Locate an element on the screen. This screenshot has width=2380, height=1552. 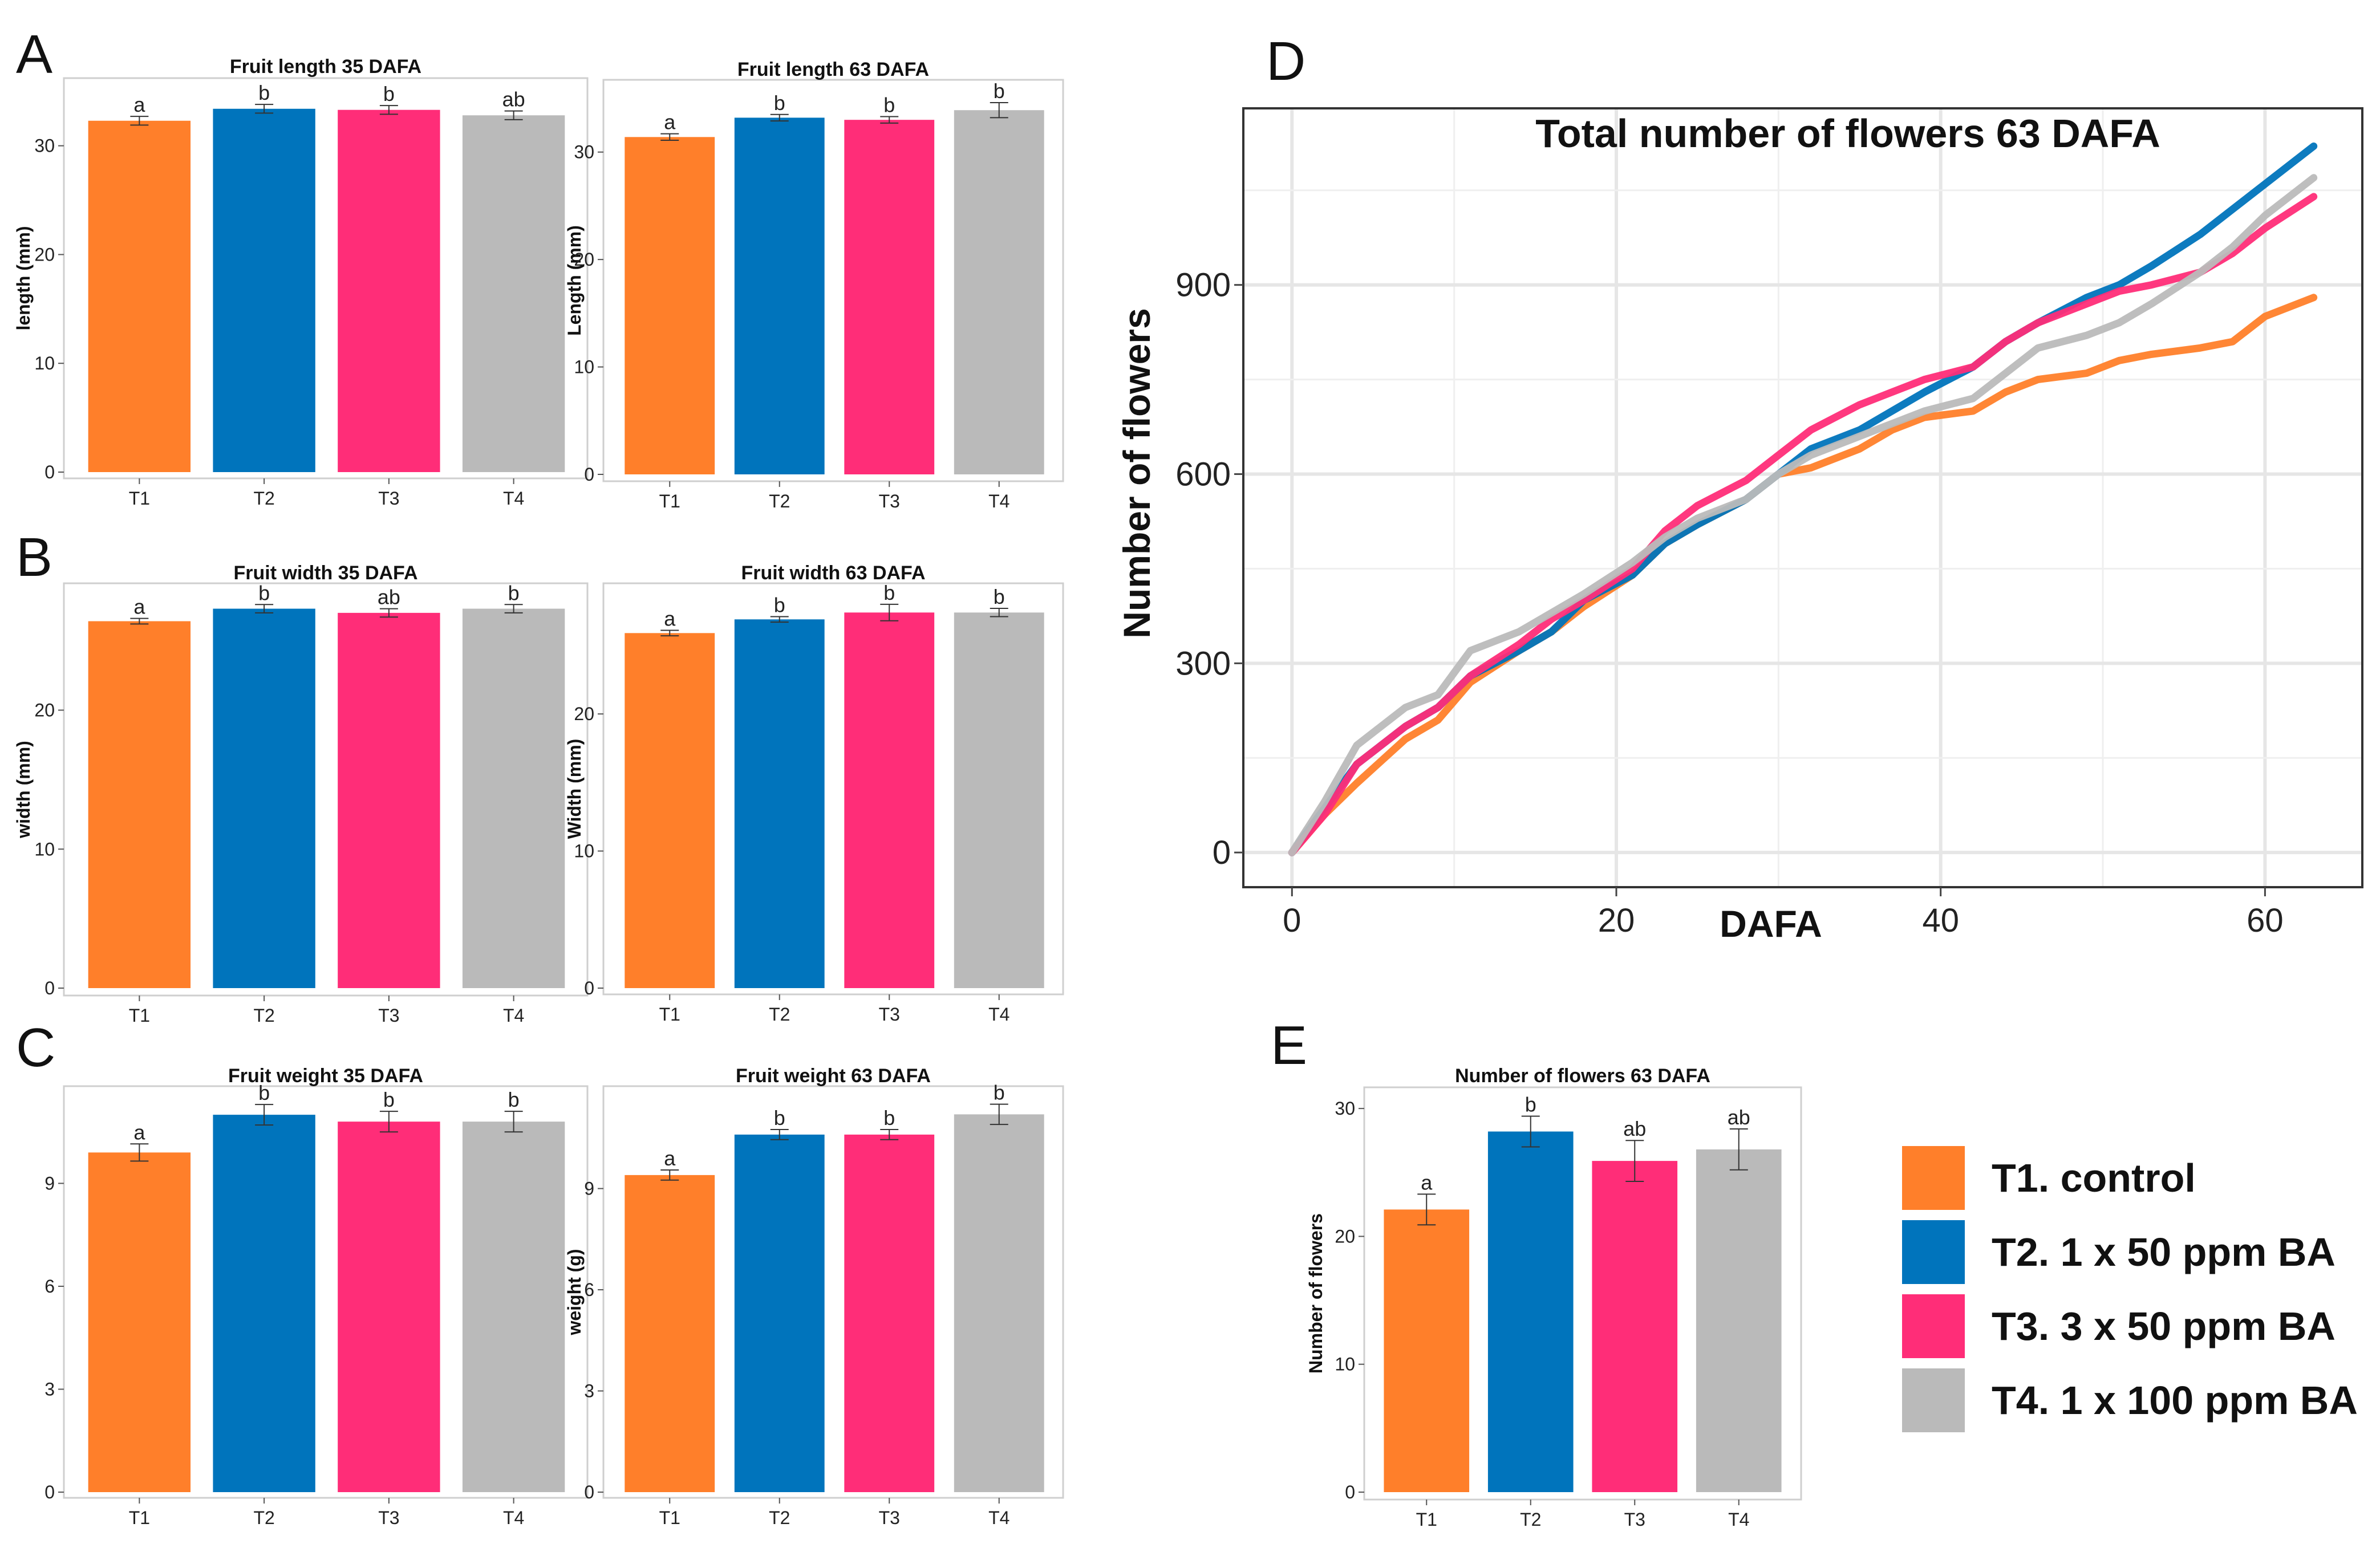
y-tick-label: 10 is located at coordinates (44, 363).